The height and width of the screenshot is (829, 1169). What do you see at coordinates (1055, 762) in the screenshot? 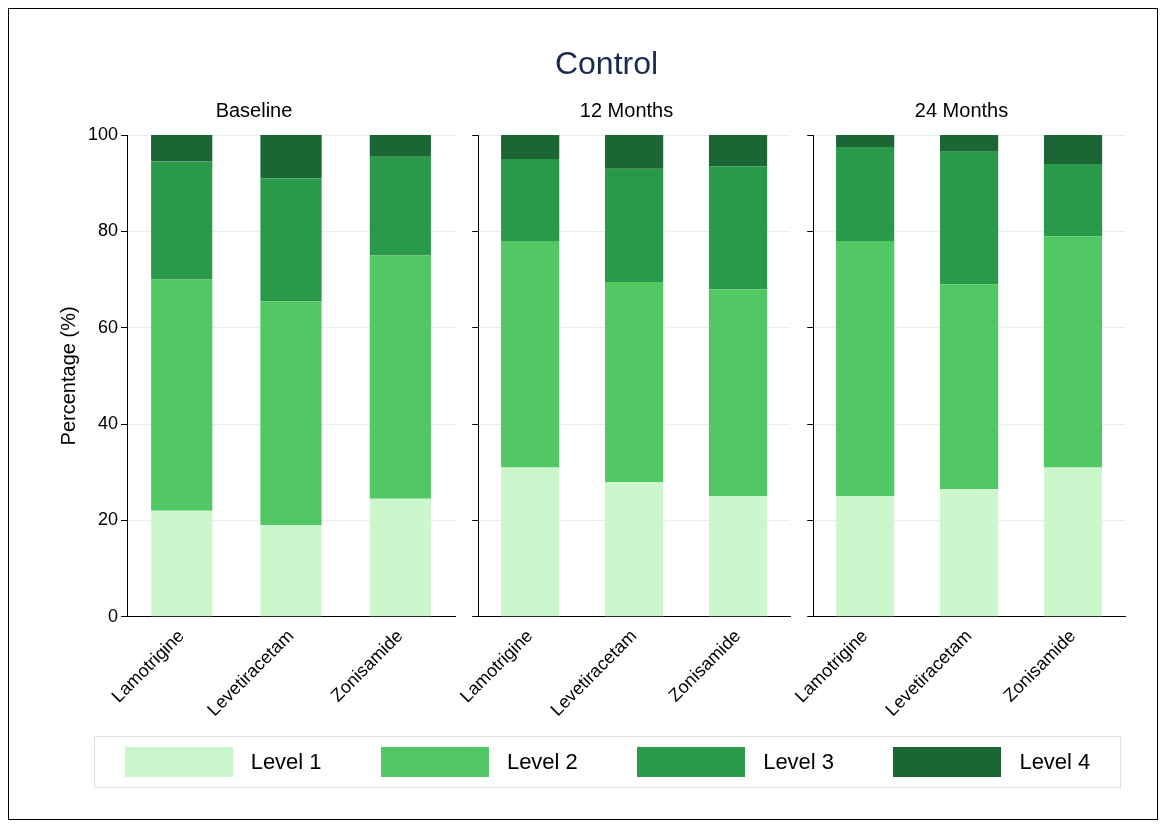
I see `legend-label: Level 4` at bounding box center [1055, 762].